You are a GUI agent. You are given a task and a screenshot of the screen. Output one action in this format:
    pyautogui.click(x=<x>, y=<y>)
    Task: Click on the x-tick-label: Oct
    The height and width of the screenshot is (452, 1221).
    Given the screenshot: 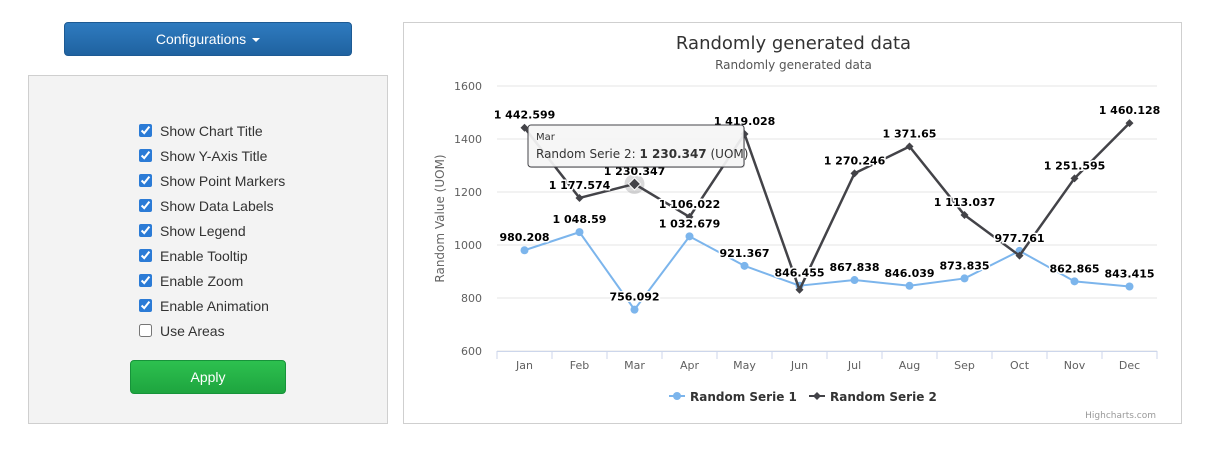 What is the action you would take?
    pyautogui.click(x=1020, y=365)
    